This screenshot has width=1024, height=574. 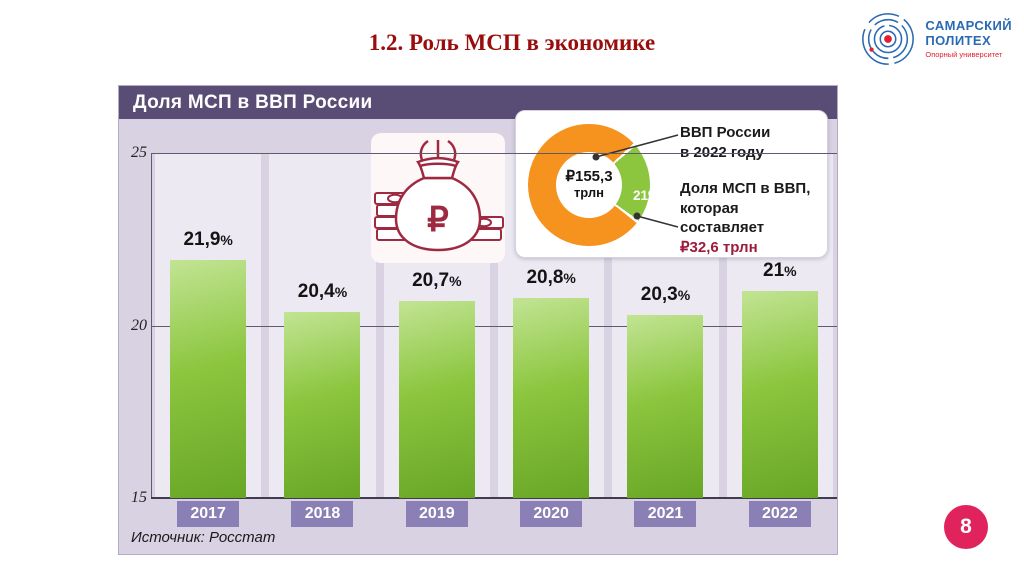 What do you see at coordinates (438, 220) in the screenshot?
I see `ruble-symbol: ₽` at bounding box center [438, 220].